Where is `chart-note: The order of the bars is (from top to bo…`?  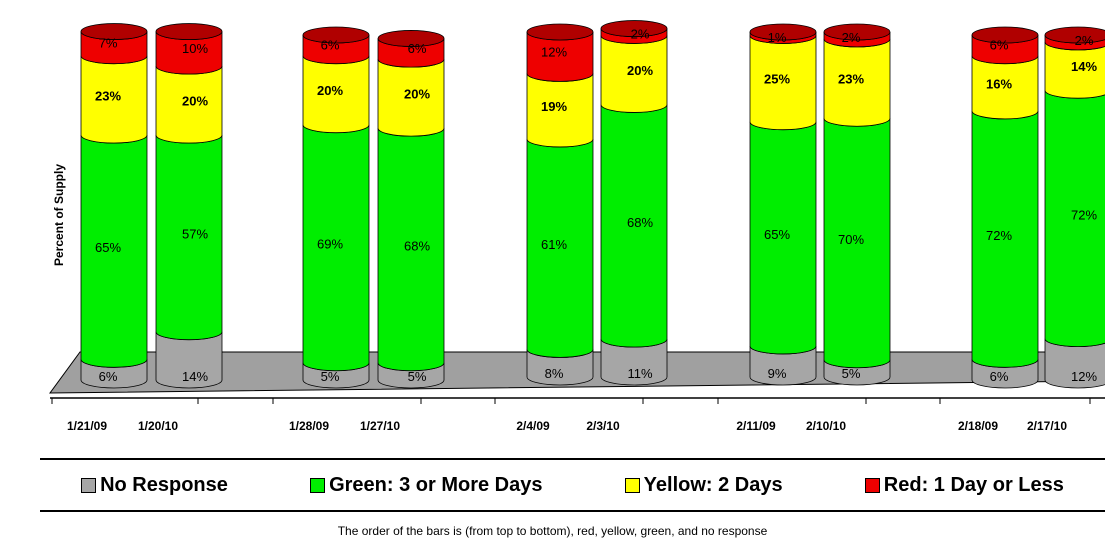 chart-note: The order of the bars is (from top to bo… is located at coordinates (552, 531).